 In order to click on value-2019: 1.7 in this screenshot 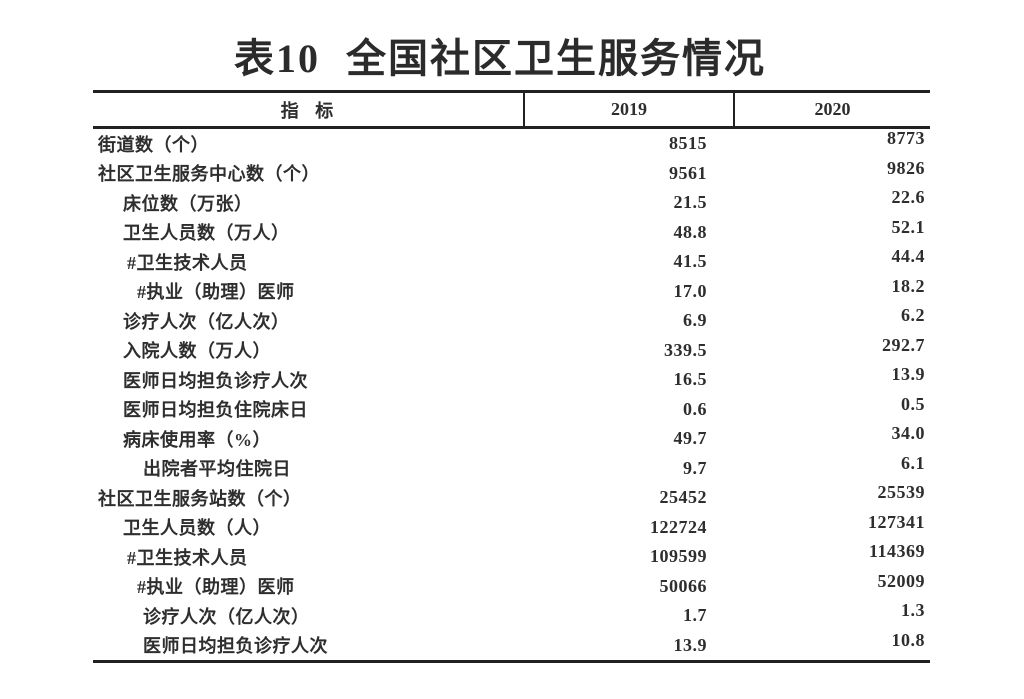, I will do `click(695, 615)`.